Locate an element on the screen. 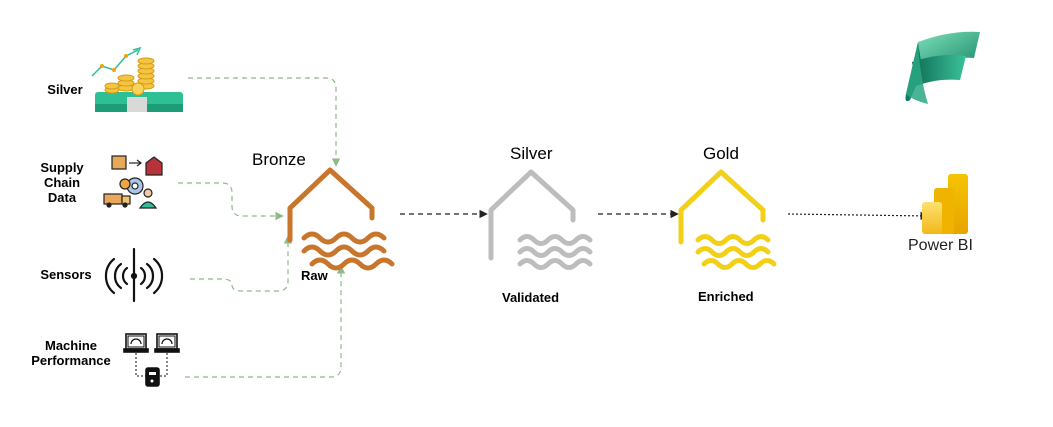 Image resolution: width=1053 pixels, height=427 pixels. silver-lakehouse-icon is located at coordinates (540, 219).